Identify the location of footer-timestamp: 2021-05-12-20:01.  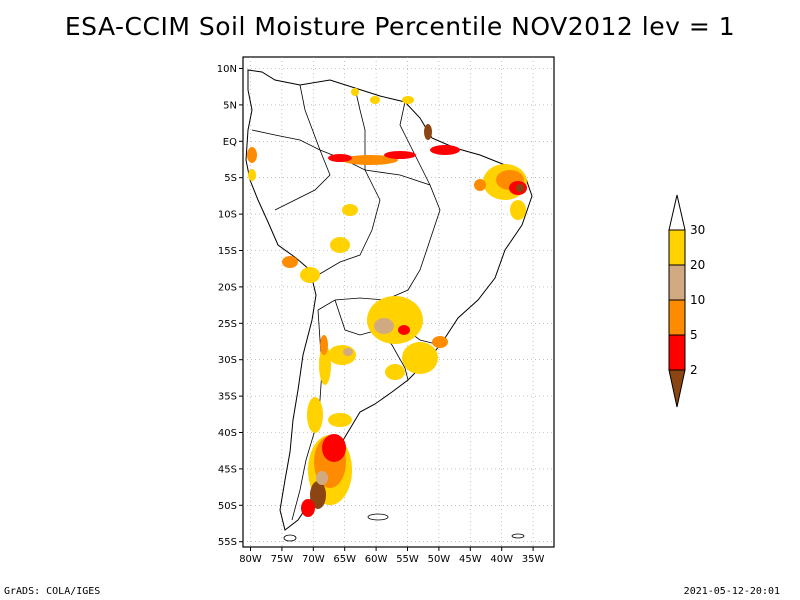
(731, 591).